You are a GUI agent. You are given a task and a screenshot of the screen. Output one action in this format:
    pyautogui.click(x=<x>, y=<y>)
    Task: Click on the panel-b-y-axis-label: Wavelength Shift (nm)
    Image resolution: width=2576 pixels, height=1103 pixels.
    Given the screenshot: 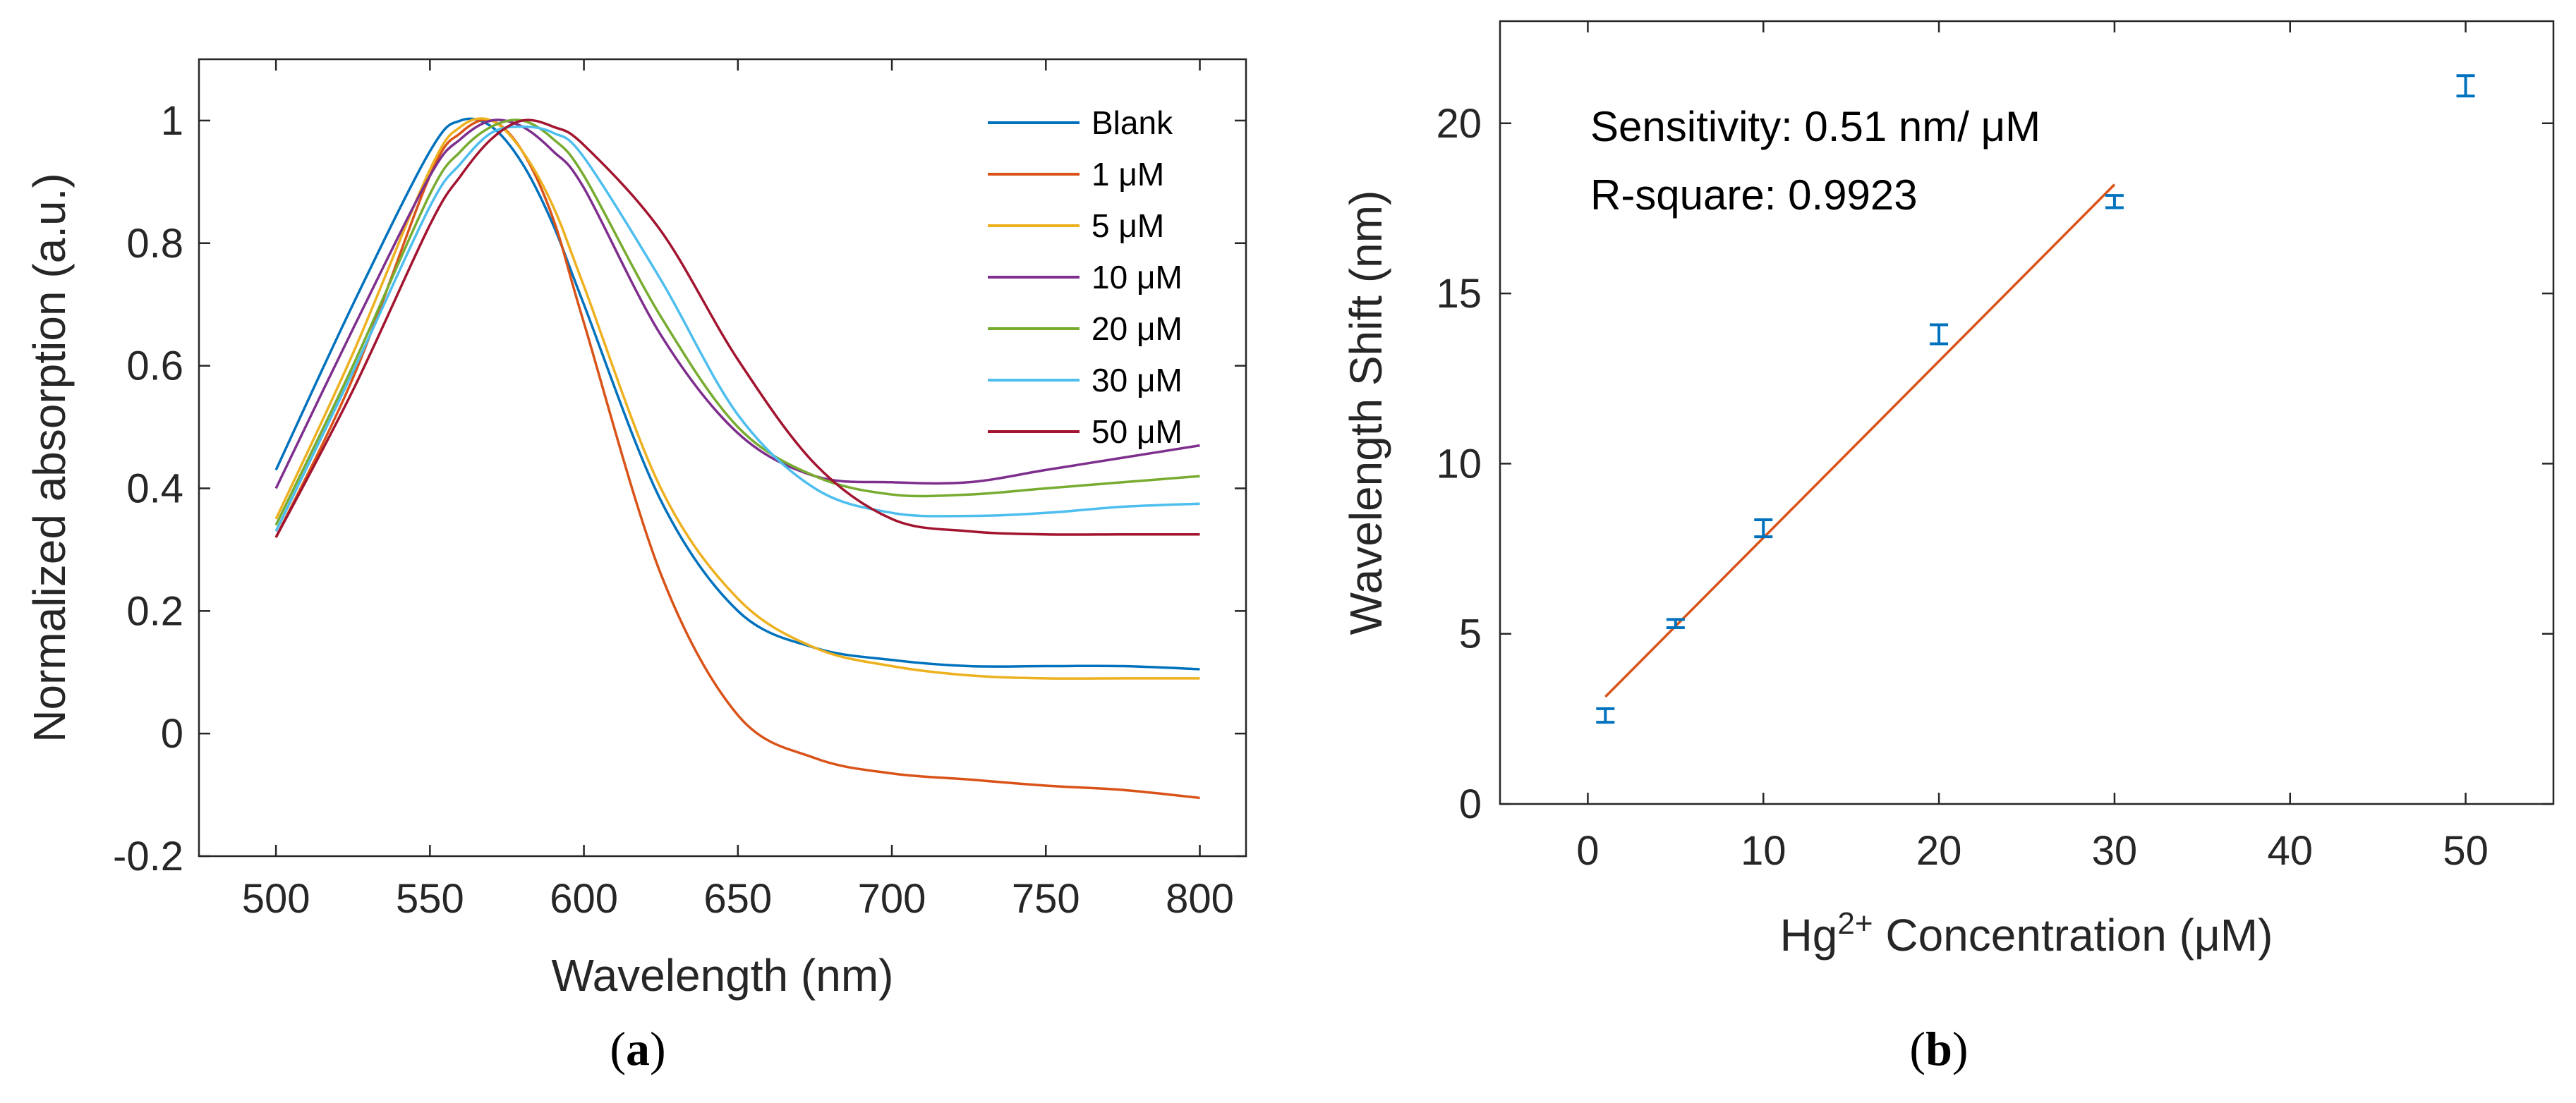 What is the action you would take?
    pyautogui.click(x=1366, y=412)
    